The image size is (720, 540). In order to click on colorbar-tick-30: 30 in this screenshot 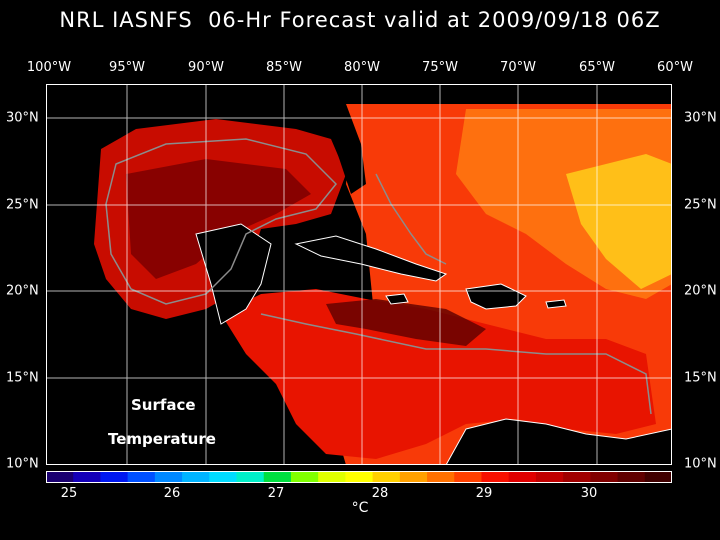, I will do `click(589, 493)`.